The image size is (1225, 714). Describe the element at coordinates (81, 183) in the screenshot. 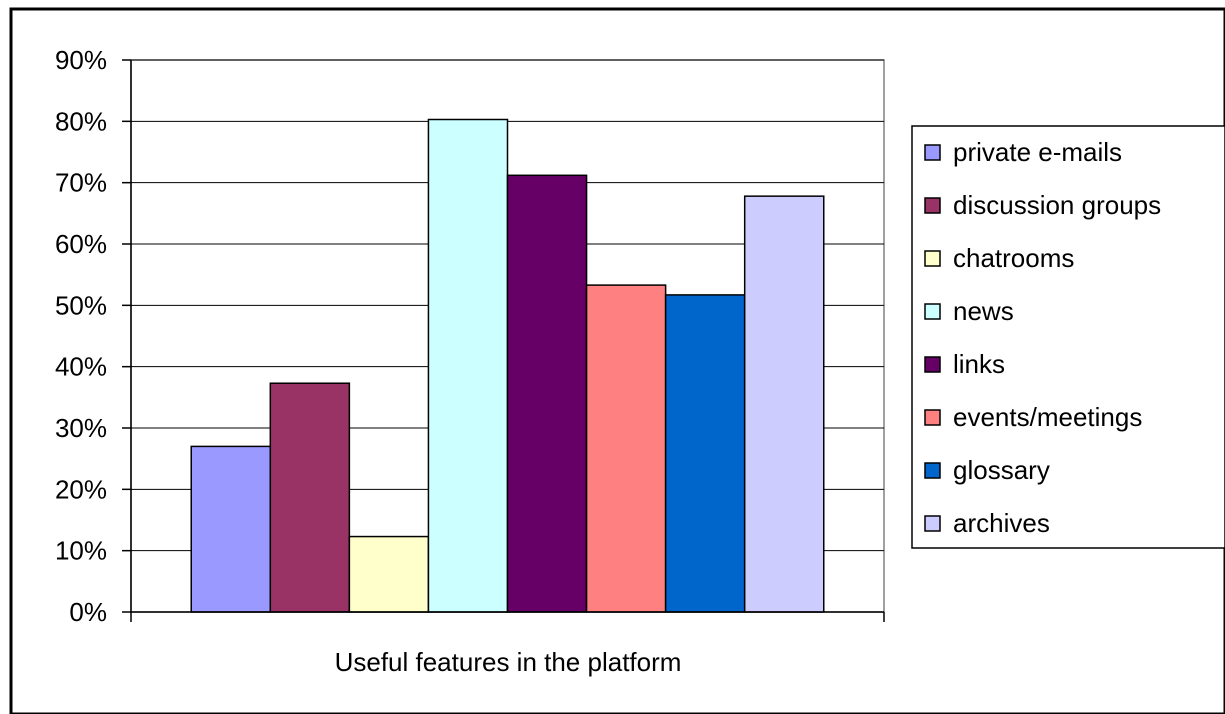

I see `y-tick-label: 70%` at that location.